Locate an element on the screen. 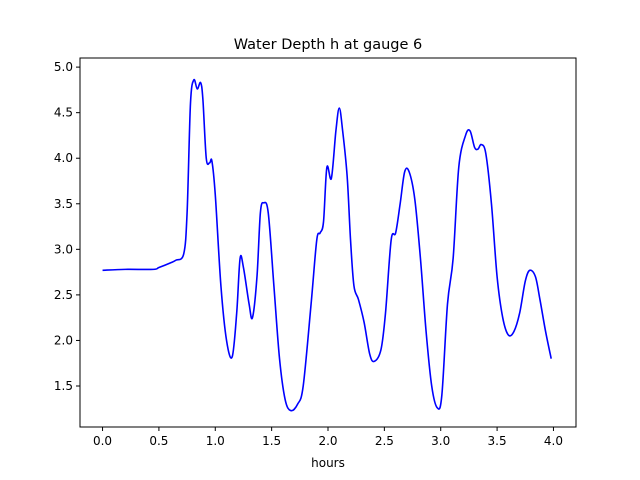  chart-title: Water Depth h at gauge 6 is located at coordinates (328, 45).